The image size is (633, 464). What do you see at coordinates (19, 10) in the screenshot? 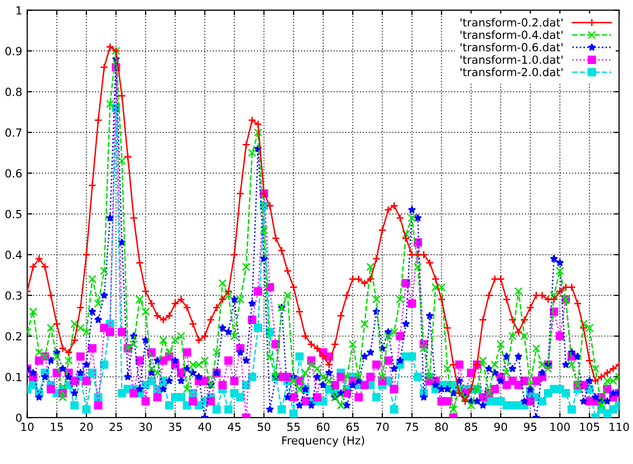
I see `y-tick-label: 1` at bounding box center [19, 10].